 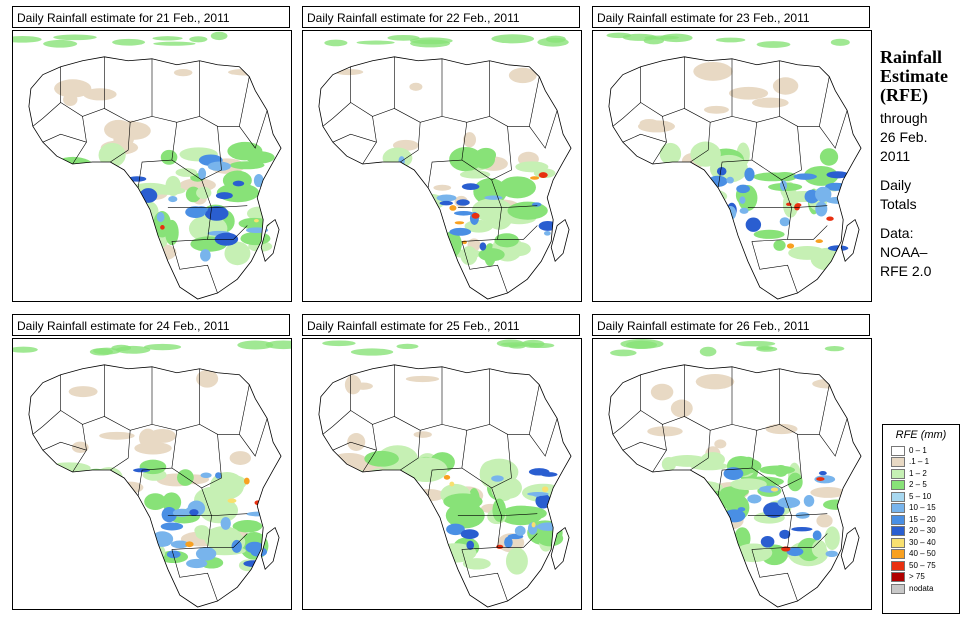 I want to click on legend-item: 2 – 5, so click(x=925, y=486).